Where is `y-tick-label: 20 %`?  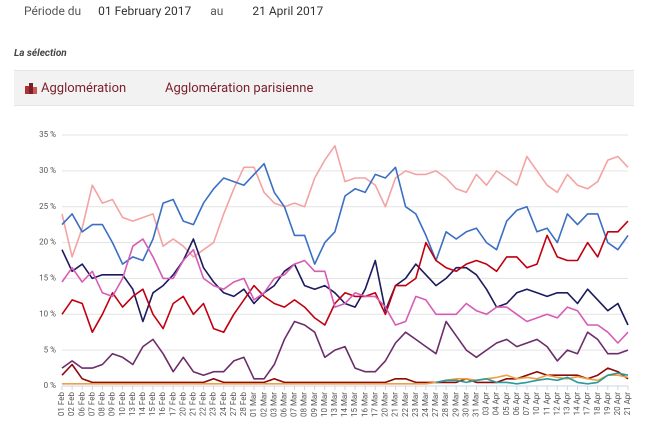 y-tick-label: 20 % is located at coordinates (47, 242).